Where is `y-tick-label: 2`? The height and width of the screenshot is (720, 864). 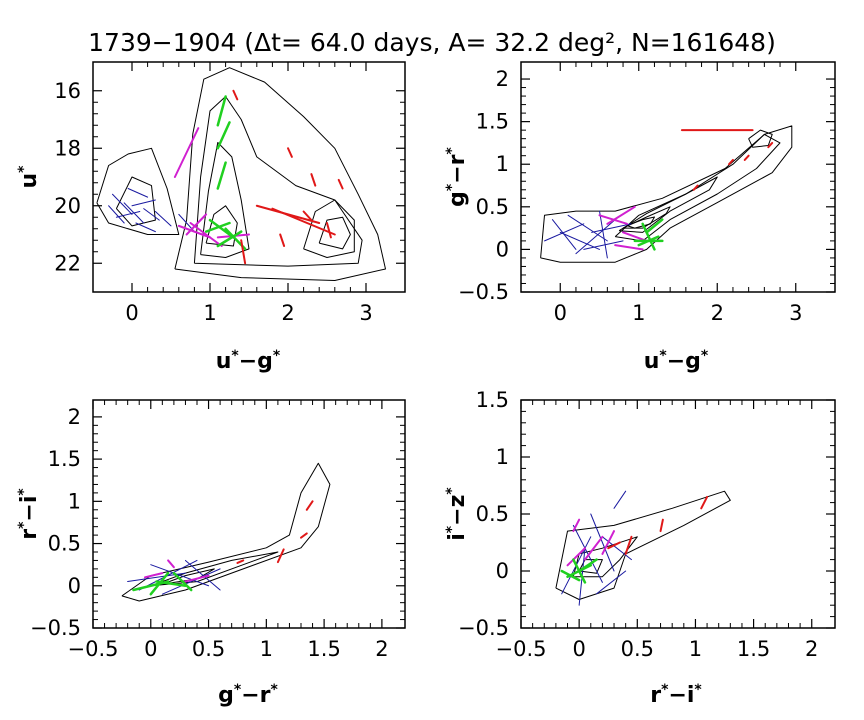
y-tick-label: 2 is located at coordinates (502, 79).